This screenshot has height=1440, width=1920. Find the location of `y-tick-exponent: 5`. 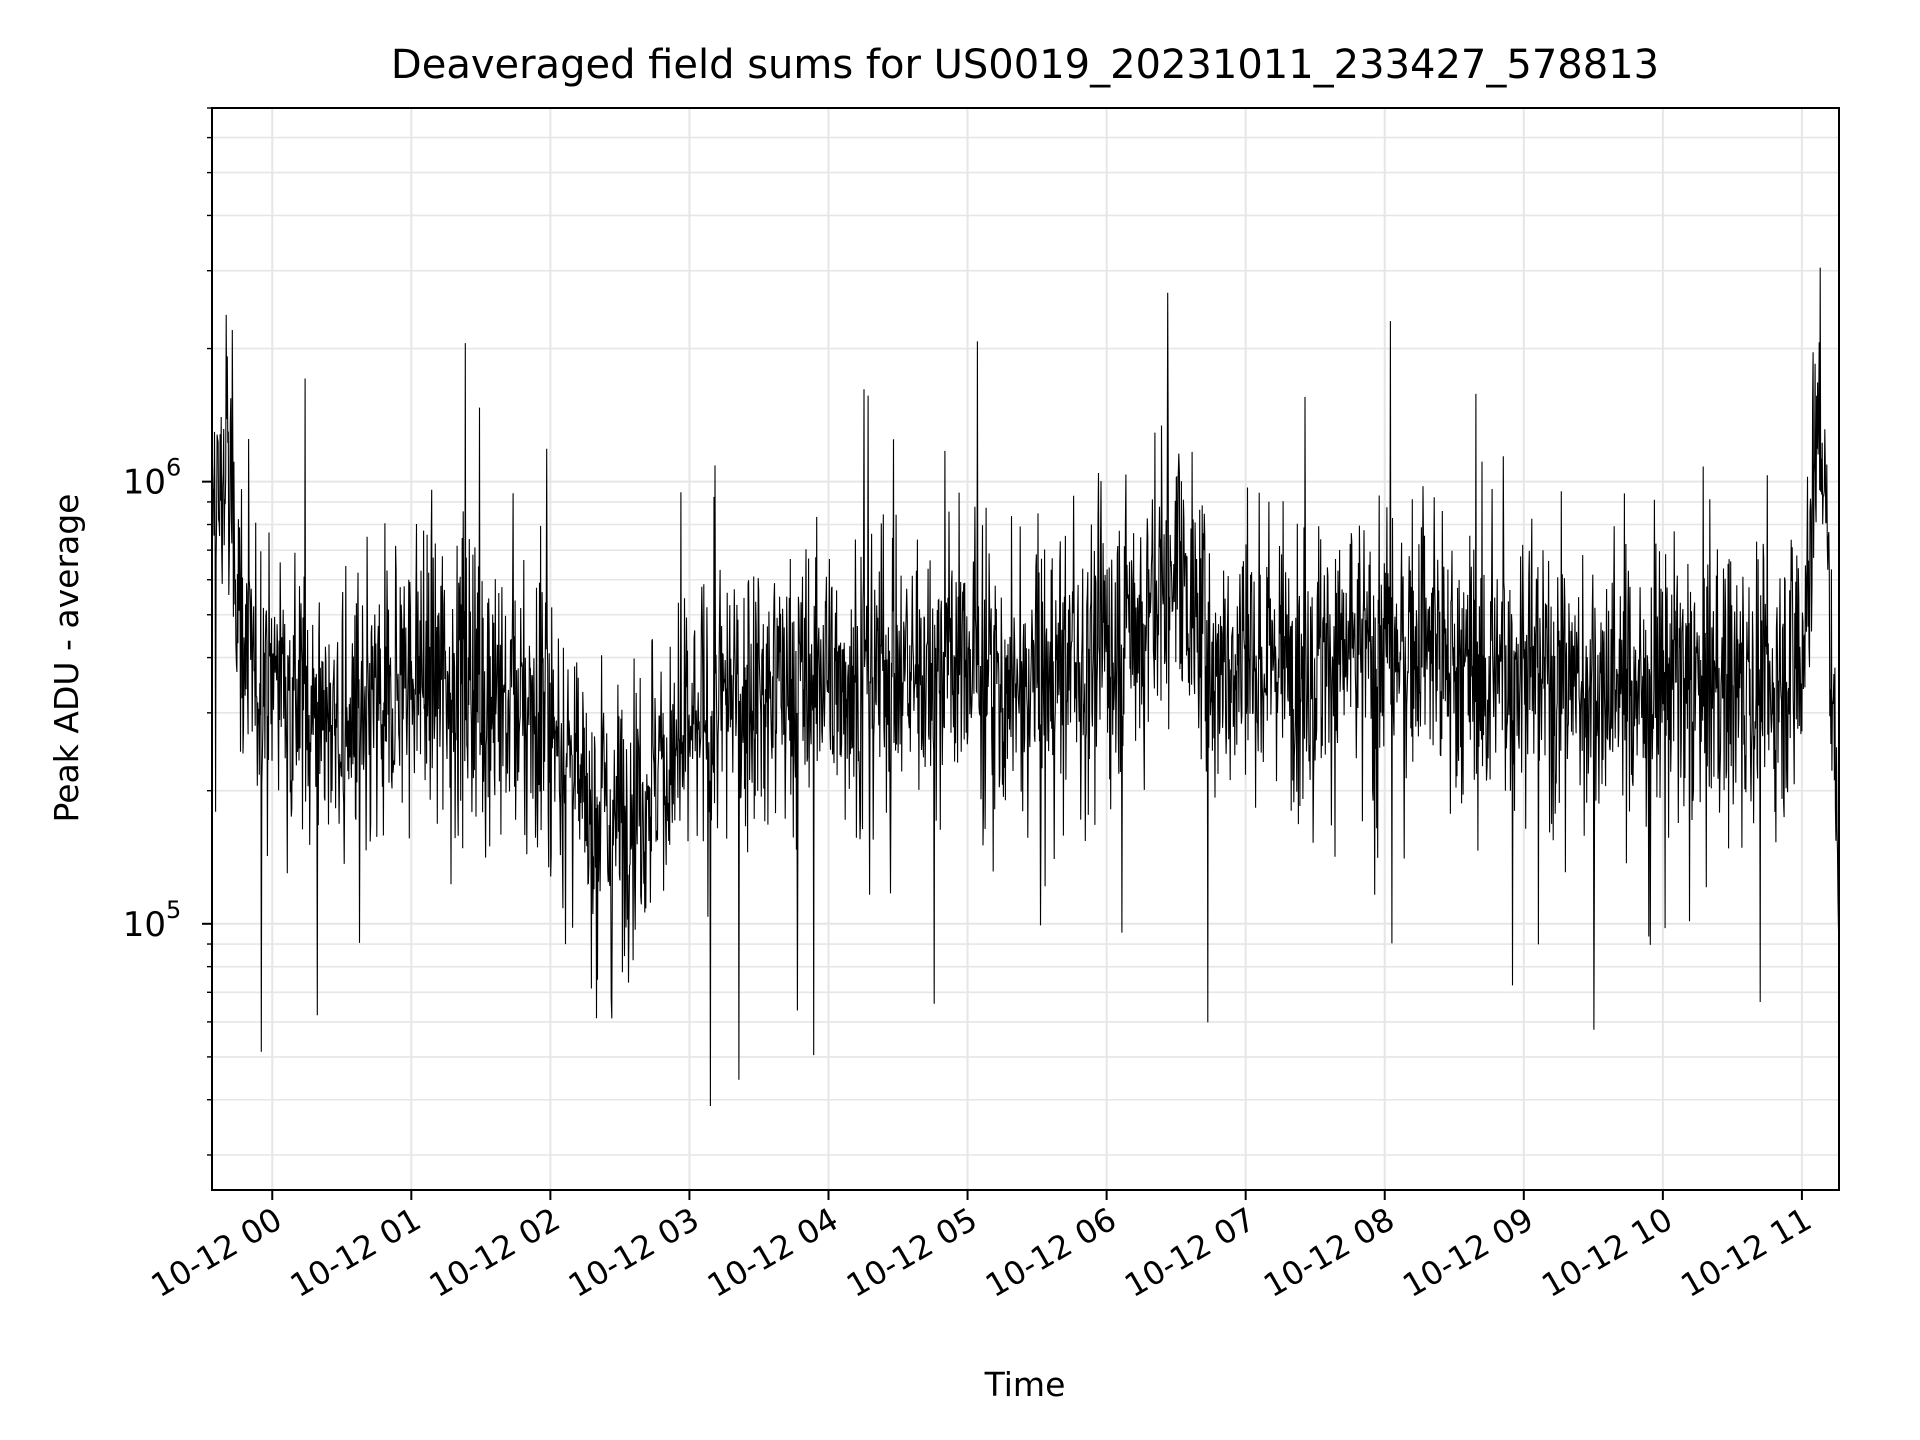

y-tick-exponent: 5 is located at coordinates (173, 910).